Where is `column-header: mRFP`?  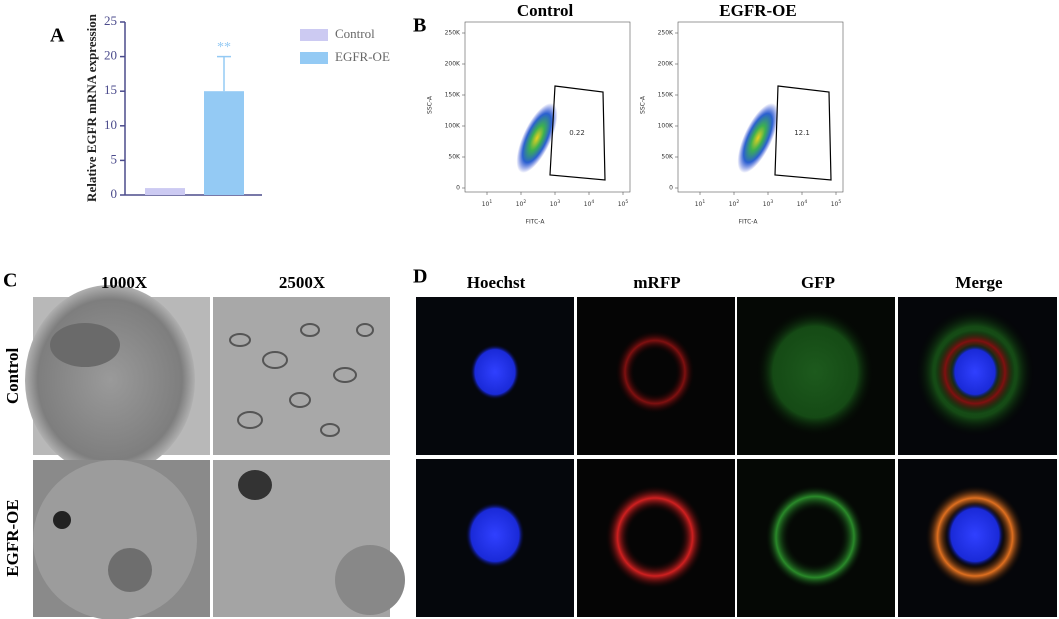
column-header: mRFP is located at coordinates (656, 282).